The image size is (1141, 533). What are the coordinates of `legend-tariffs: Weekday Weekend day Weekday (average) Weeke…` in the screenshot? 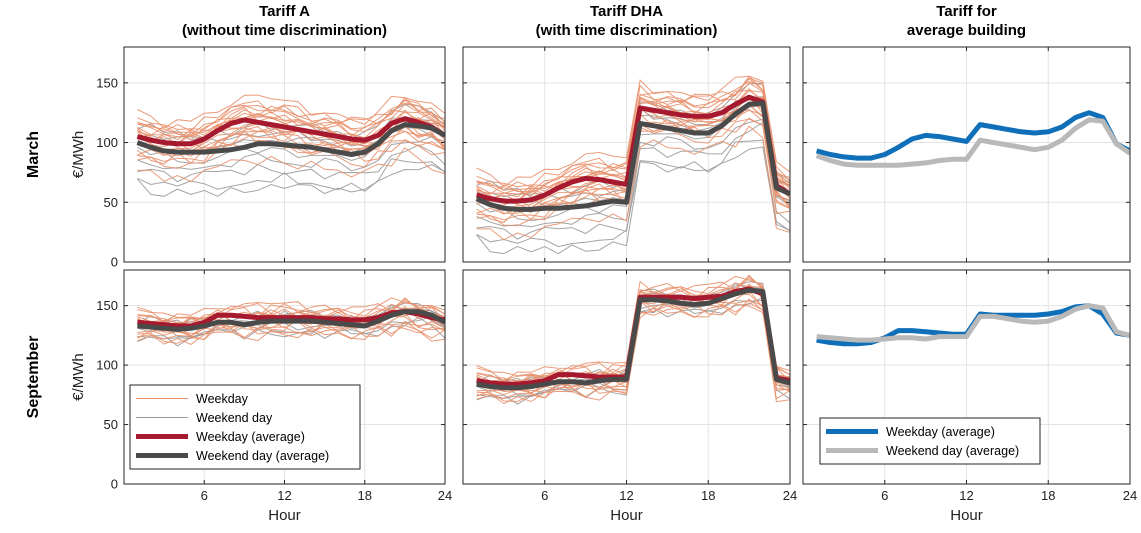 It's located at (245, 427).